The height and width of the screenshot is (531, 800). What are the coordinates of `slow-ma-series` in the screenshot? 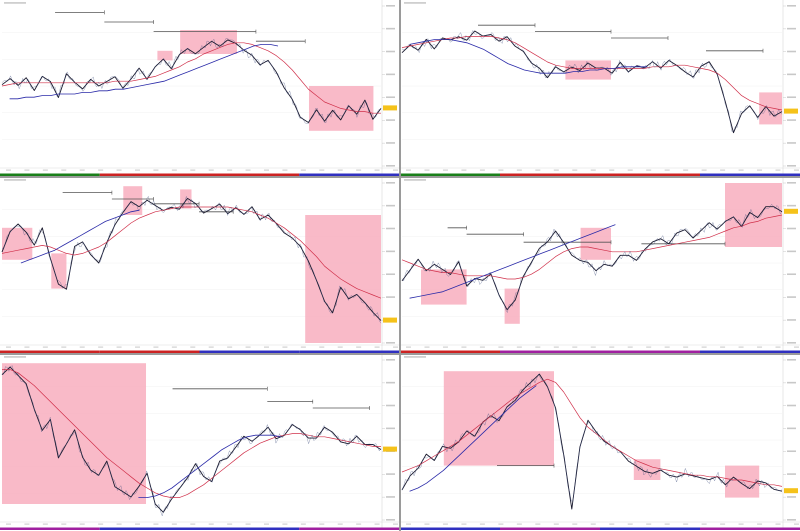 It's located at (473, 438).